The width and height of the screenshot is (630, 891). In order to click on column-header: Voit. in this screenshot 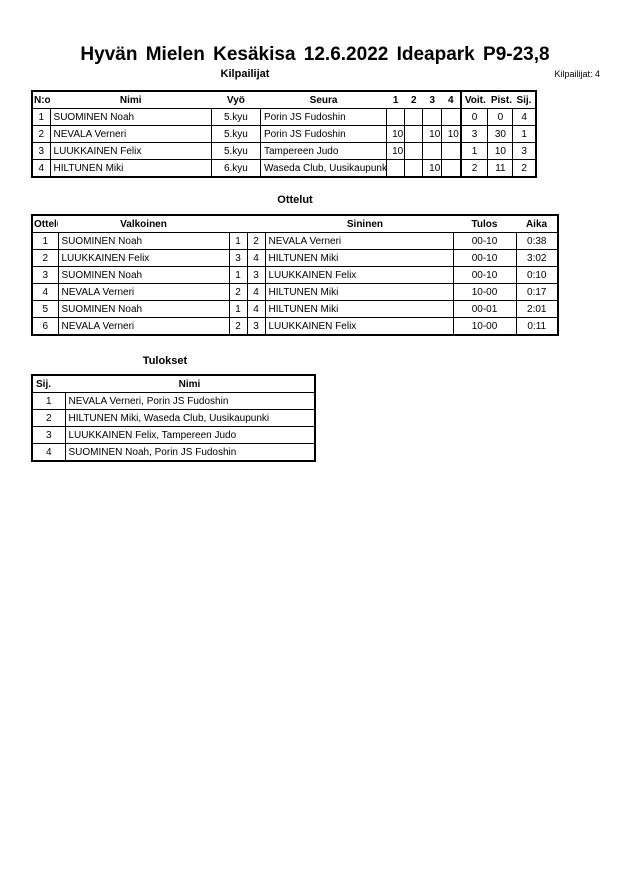, I will do `click(473, 99)`.